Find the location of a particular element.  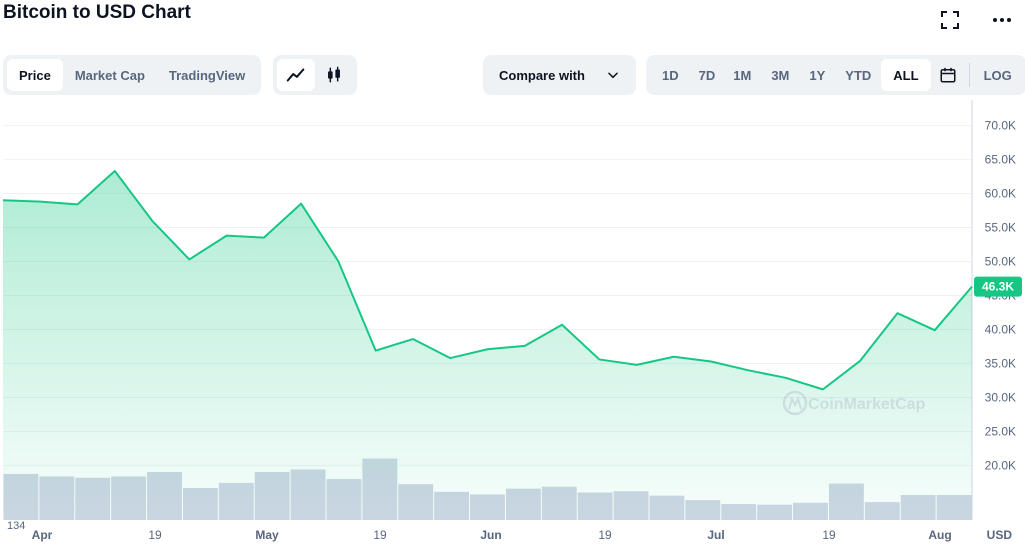

range-ytd: YTD is located at coordinates (858, 75).